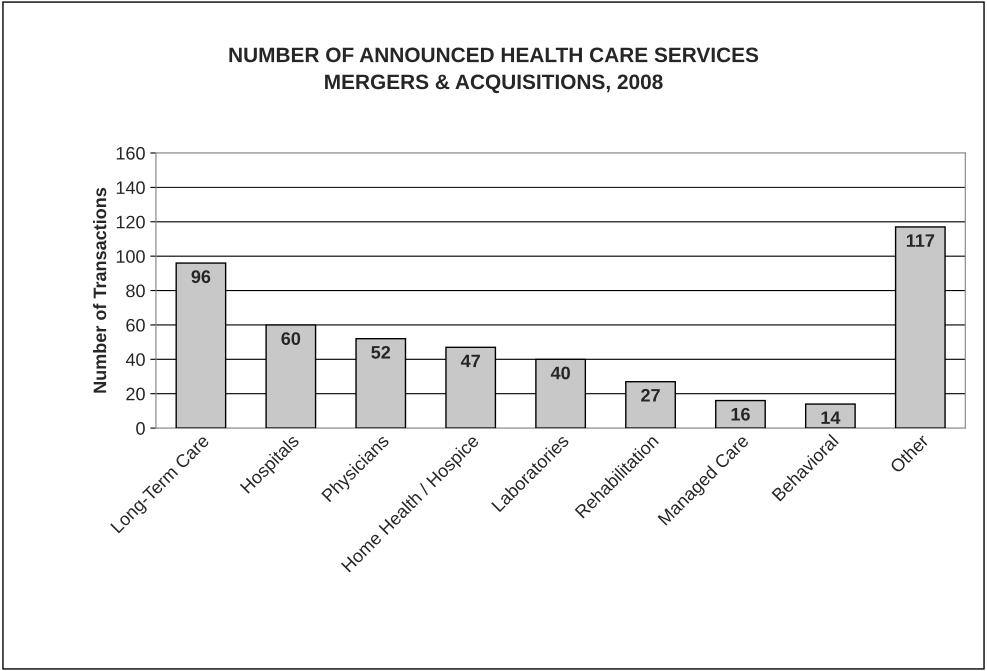  What do you see at coordinates (380, 352) in the screenshot?
I see `data-label: 52` at bounding box center [380, 352].